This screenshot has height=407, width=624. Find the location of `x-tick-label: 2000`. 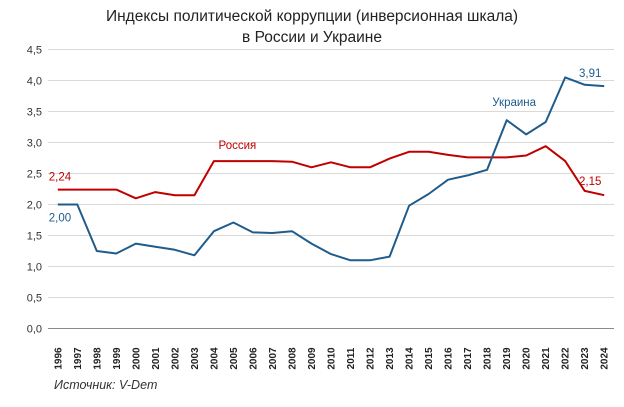

x-tick-label: 2000 is located at coordinates (136, 358).